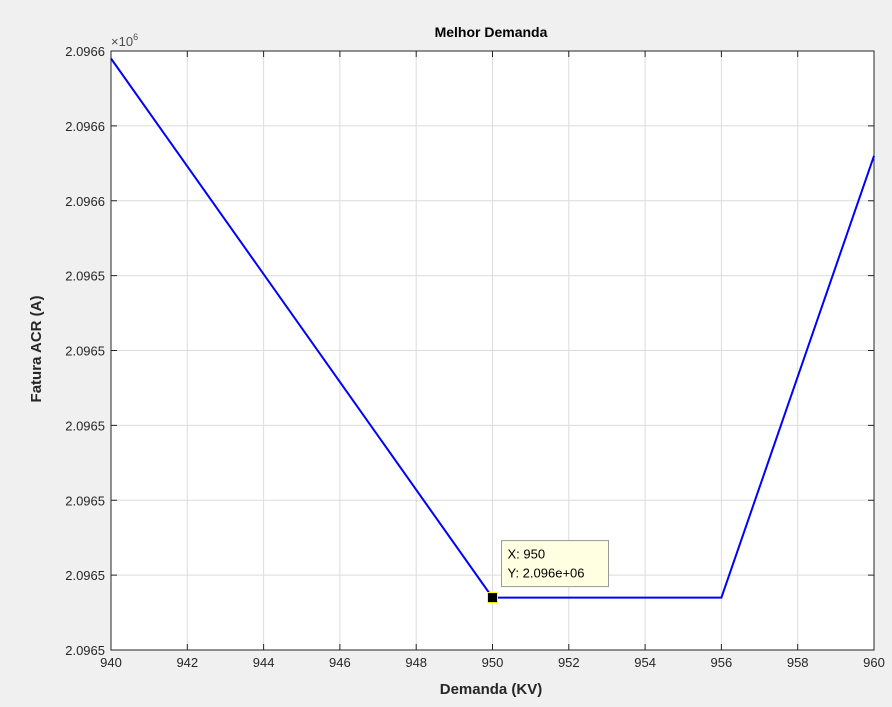 The width and height of the screenshot is (892, 707). Describe the element at coordinates (264, 662) in the screenshot. I see `x-tick-label: 944` at that location.